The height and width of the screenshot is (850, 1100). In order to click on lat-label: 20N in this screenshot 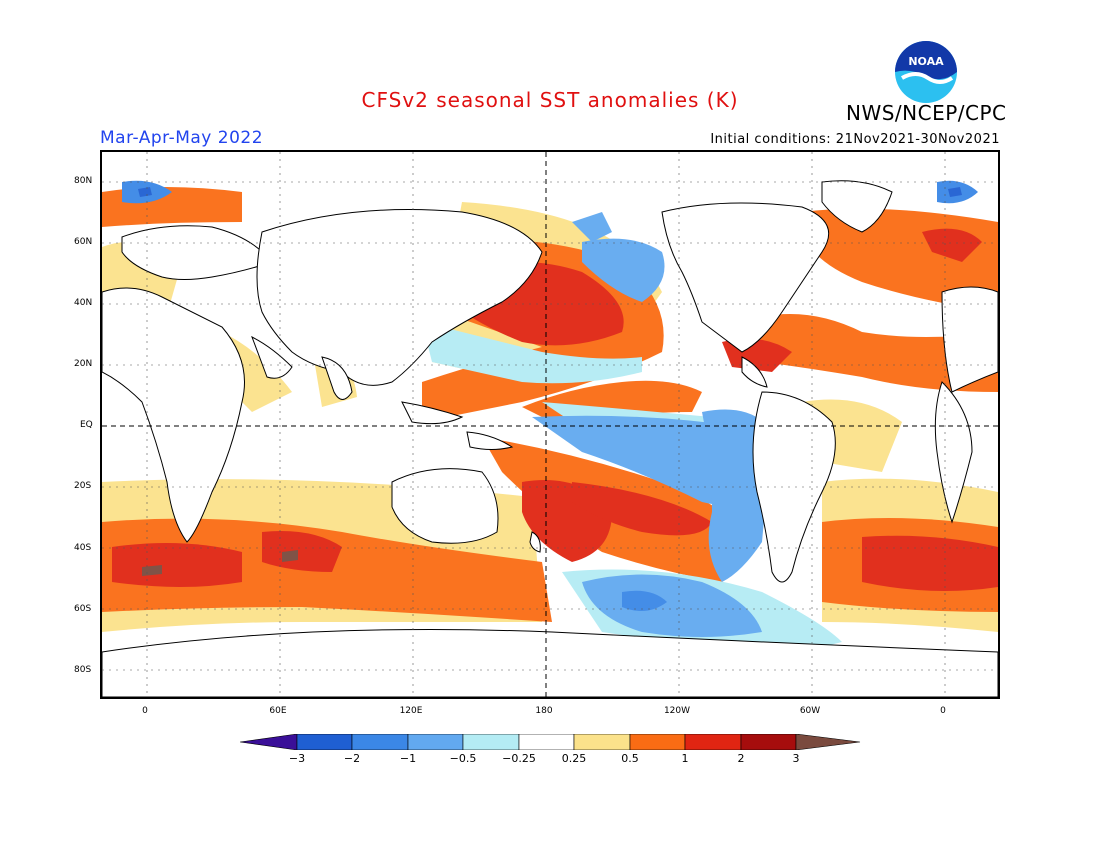, I will do `click(83, 364)`.